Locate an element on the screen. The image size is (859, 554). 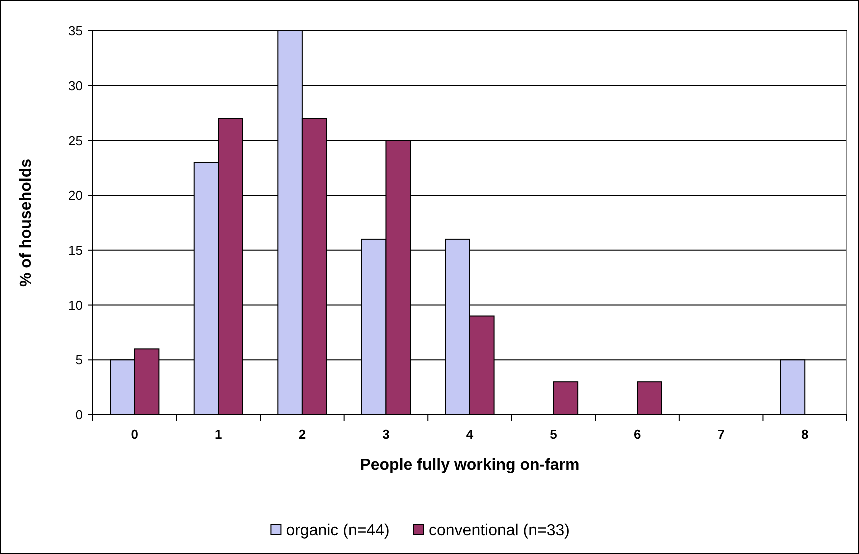
x-tick-label: 5 is located at coordinates (554, 434).